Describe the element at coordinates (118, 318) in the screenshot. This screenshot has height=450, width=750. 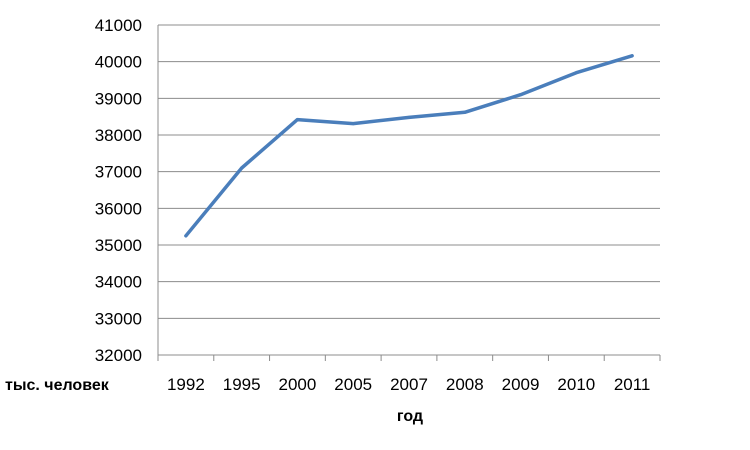
I see `y-tick-label: 33000` at that location.